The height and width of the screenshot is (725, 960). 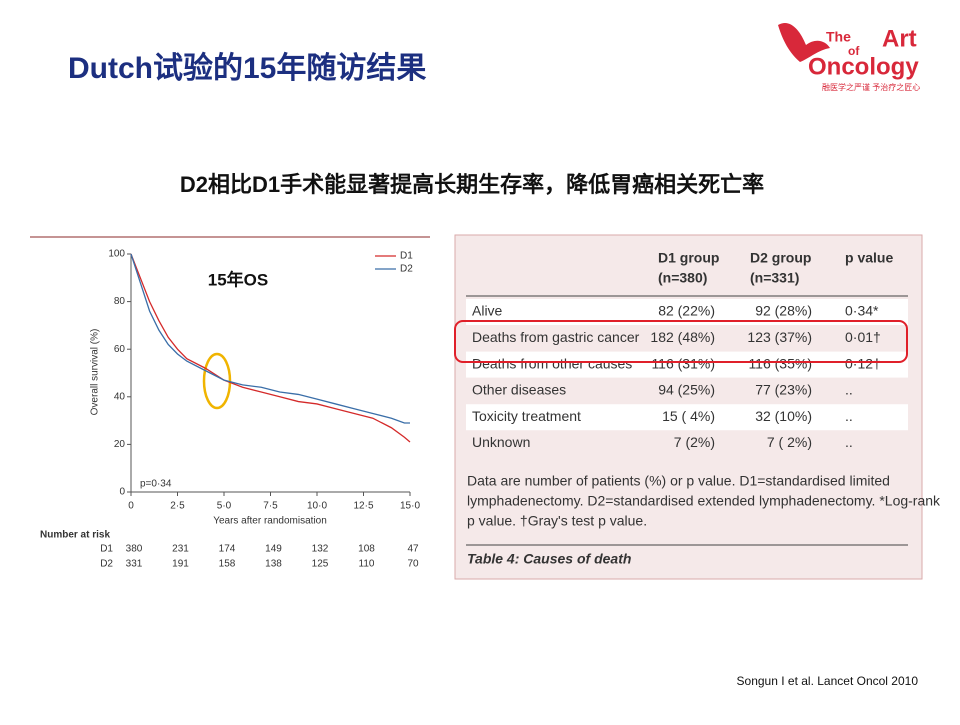 What do you see at coordinates (526, 416) in the screenshot?
I see `table-cell: Toxicity treatment` at bounding box center [526, 416].